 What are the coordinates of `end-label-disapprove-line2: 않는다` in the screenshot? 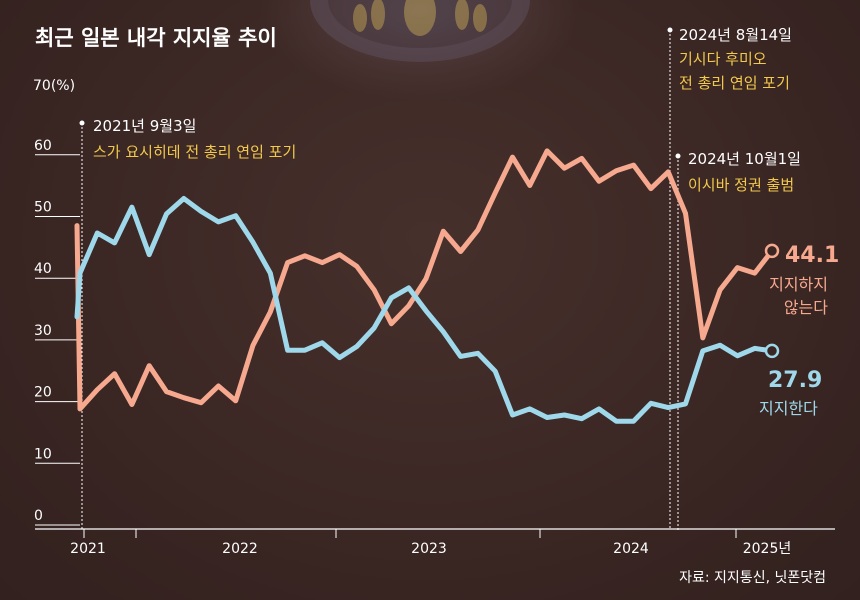 It's located at (806, 307).